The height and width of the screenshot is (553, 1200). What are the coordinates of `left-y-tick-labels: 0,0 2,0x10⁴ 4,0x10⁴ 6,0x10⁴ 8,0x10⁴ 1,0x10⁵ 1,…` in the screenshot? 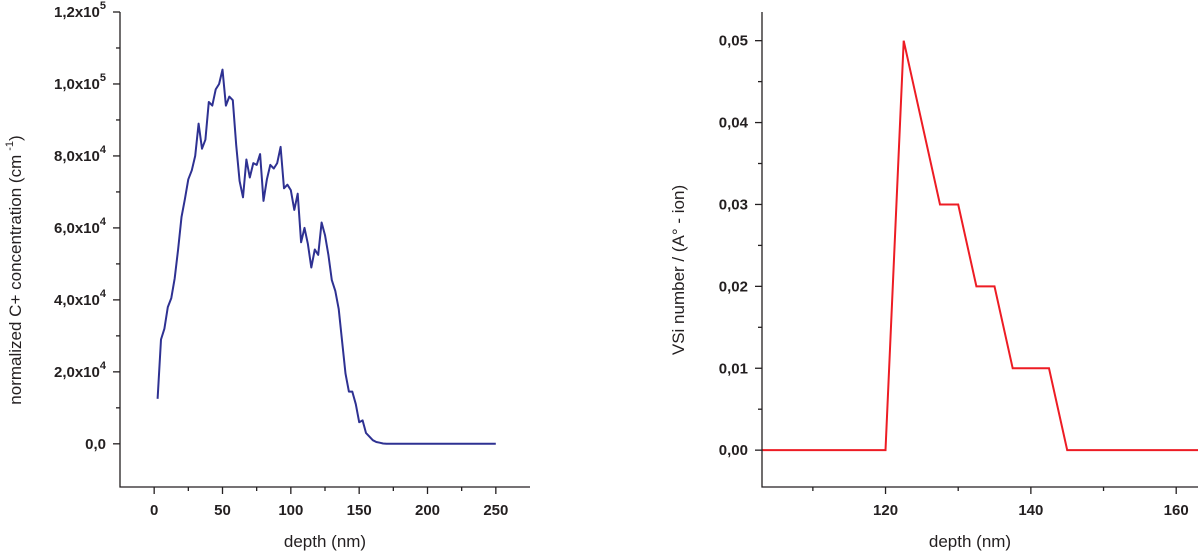 It's located at (80, 226).